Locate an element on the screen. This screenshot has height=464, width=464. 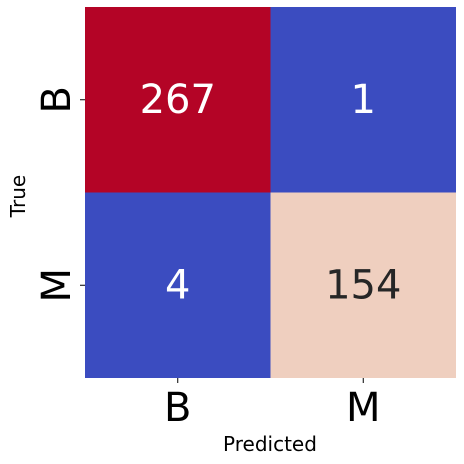
cell-value-B-M: 1 is located at coordinates (363, 100).